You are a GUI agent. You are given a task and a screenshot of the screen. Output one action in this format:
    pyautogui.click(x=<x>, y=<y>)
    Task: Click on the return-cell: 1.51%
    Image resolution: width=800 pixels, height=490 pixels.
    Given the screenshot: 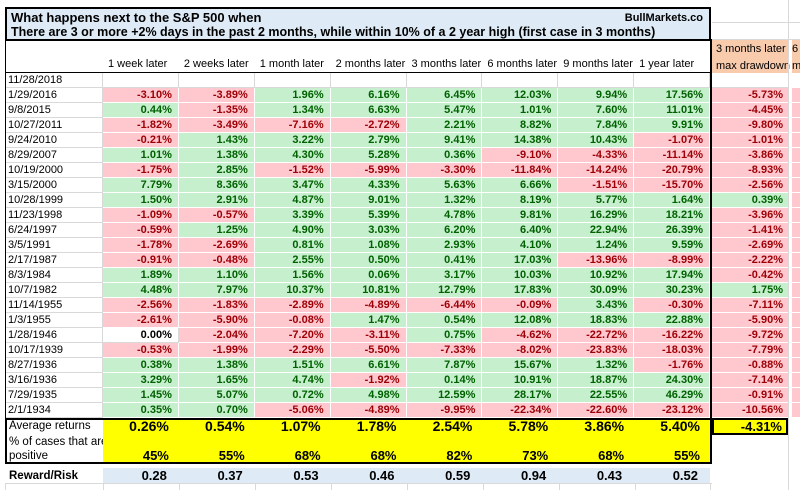 What is the action you would take?
    pyautogui.click(x=292, y=365)
    